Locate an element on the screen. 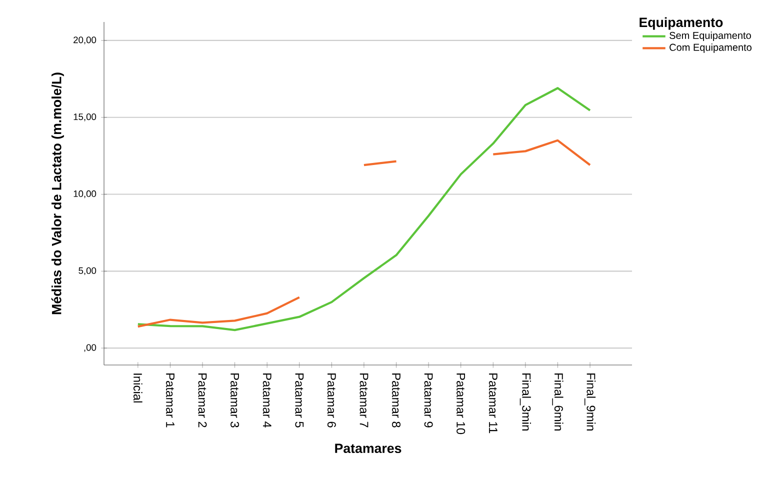  y-tick-label: 5,00 is located at coordinates (87, 271).